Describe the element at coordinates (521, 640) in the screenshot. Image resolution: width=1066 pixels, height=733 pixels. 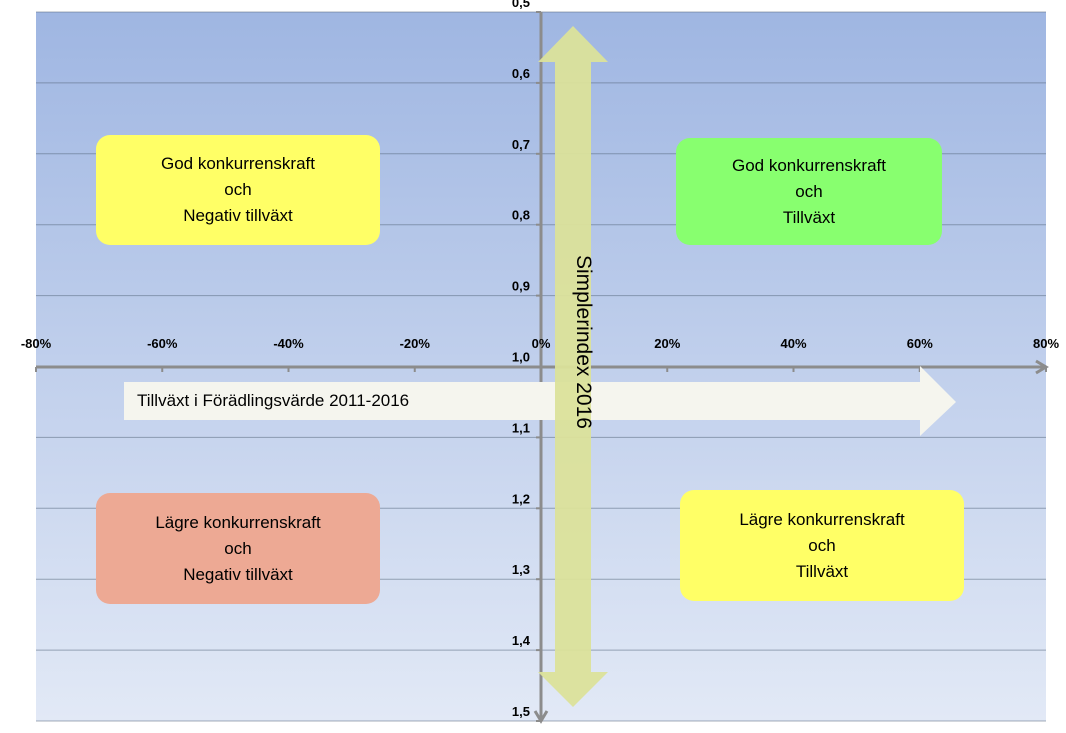
I see `y-tick-label: 1,4` at that location.